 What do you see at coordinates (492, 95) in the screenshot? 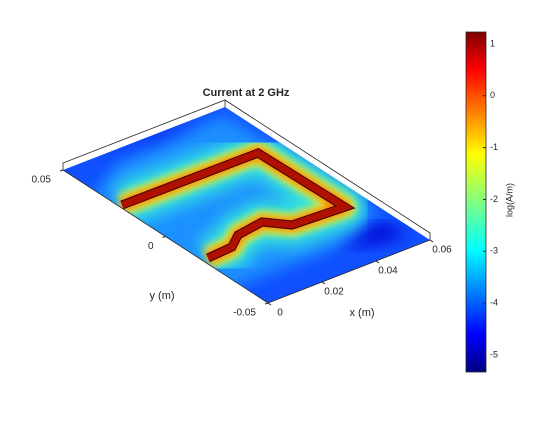
I see `colorbar-tick-label: 0` at bounding box center [492, 95].